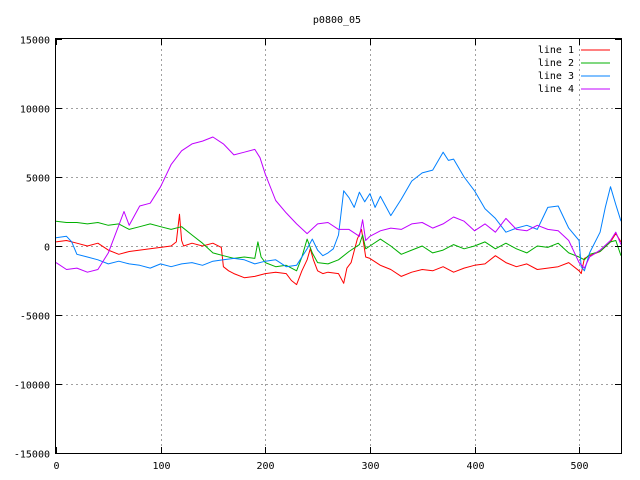 The width and height of the screenshot is (640, 480). Describe the element at coordinates (265, 466) in the screenshot. I see `x-tick-label-2: 200` at that location.